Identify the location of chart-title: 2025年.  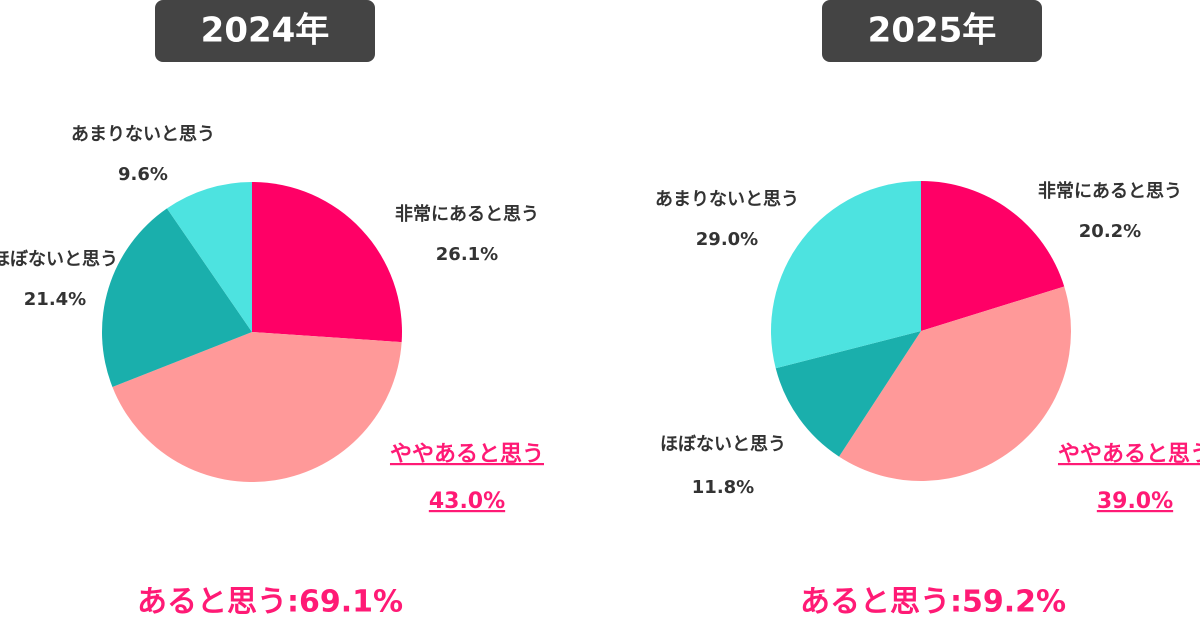
(932, 31).